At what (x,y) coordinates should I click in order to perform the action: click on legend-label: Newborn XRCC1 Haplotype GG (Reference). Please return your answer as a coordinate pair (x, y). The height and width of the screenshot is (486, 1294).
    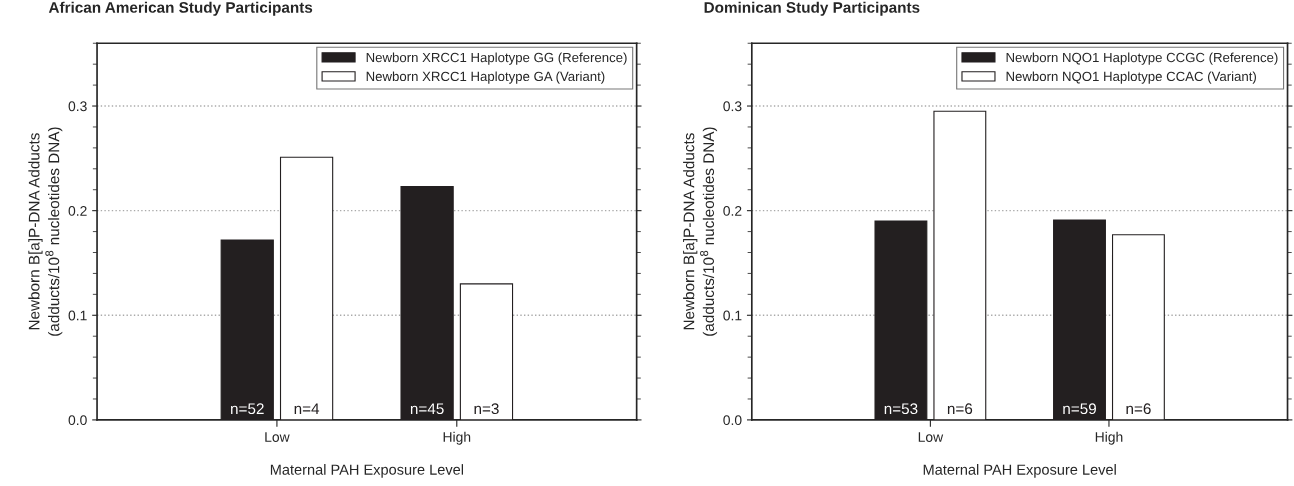
    Looking at the image, I should click on (496, 58).